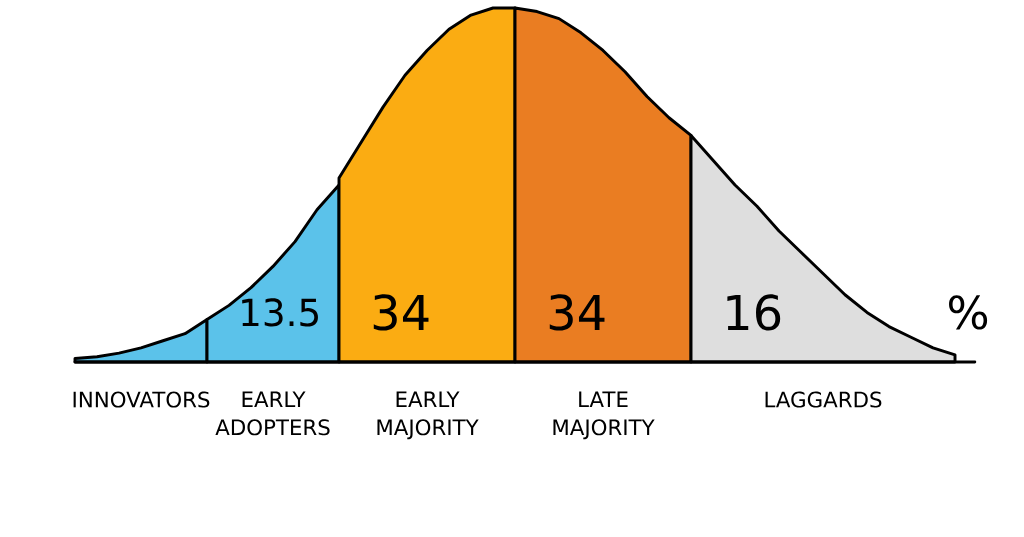 Image resolution: width=1024 pixels, height=537 pixels. I want to click on series-label: LATE MAJORITY, so click(604, 415).